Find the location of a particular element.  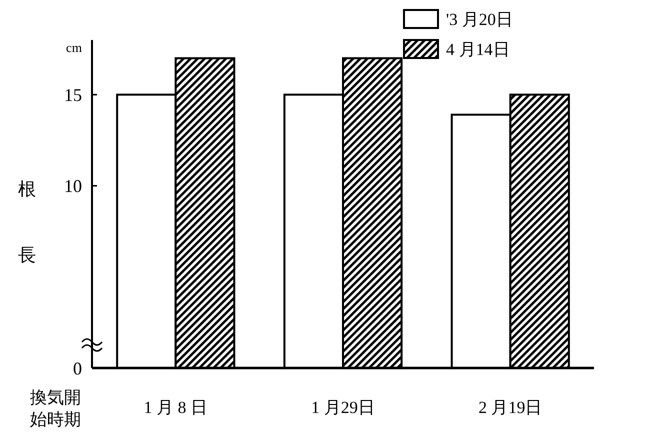

x-tick-label: 1 月29日 is located at coordinates (343, 407).